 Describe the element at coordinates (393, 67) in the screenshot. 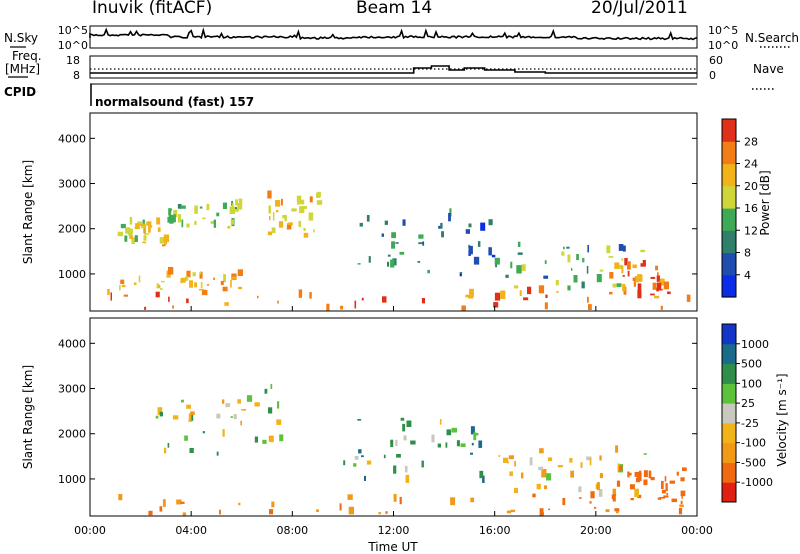

I see `freq-panel-frame` at that location.